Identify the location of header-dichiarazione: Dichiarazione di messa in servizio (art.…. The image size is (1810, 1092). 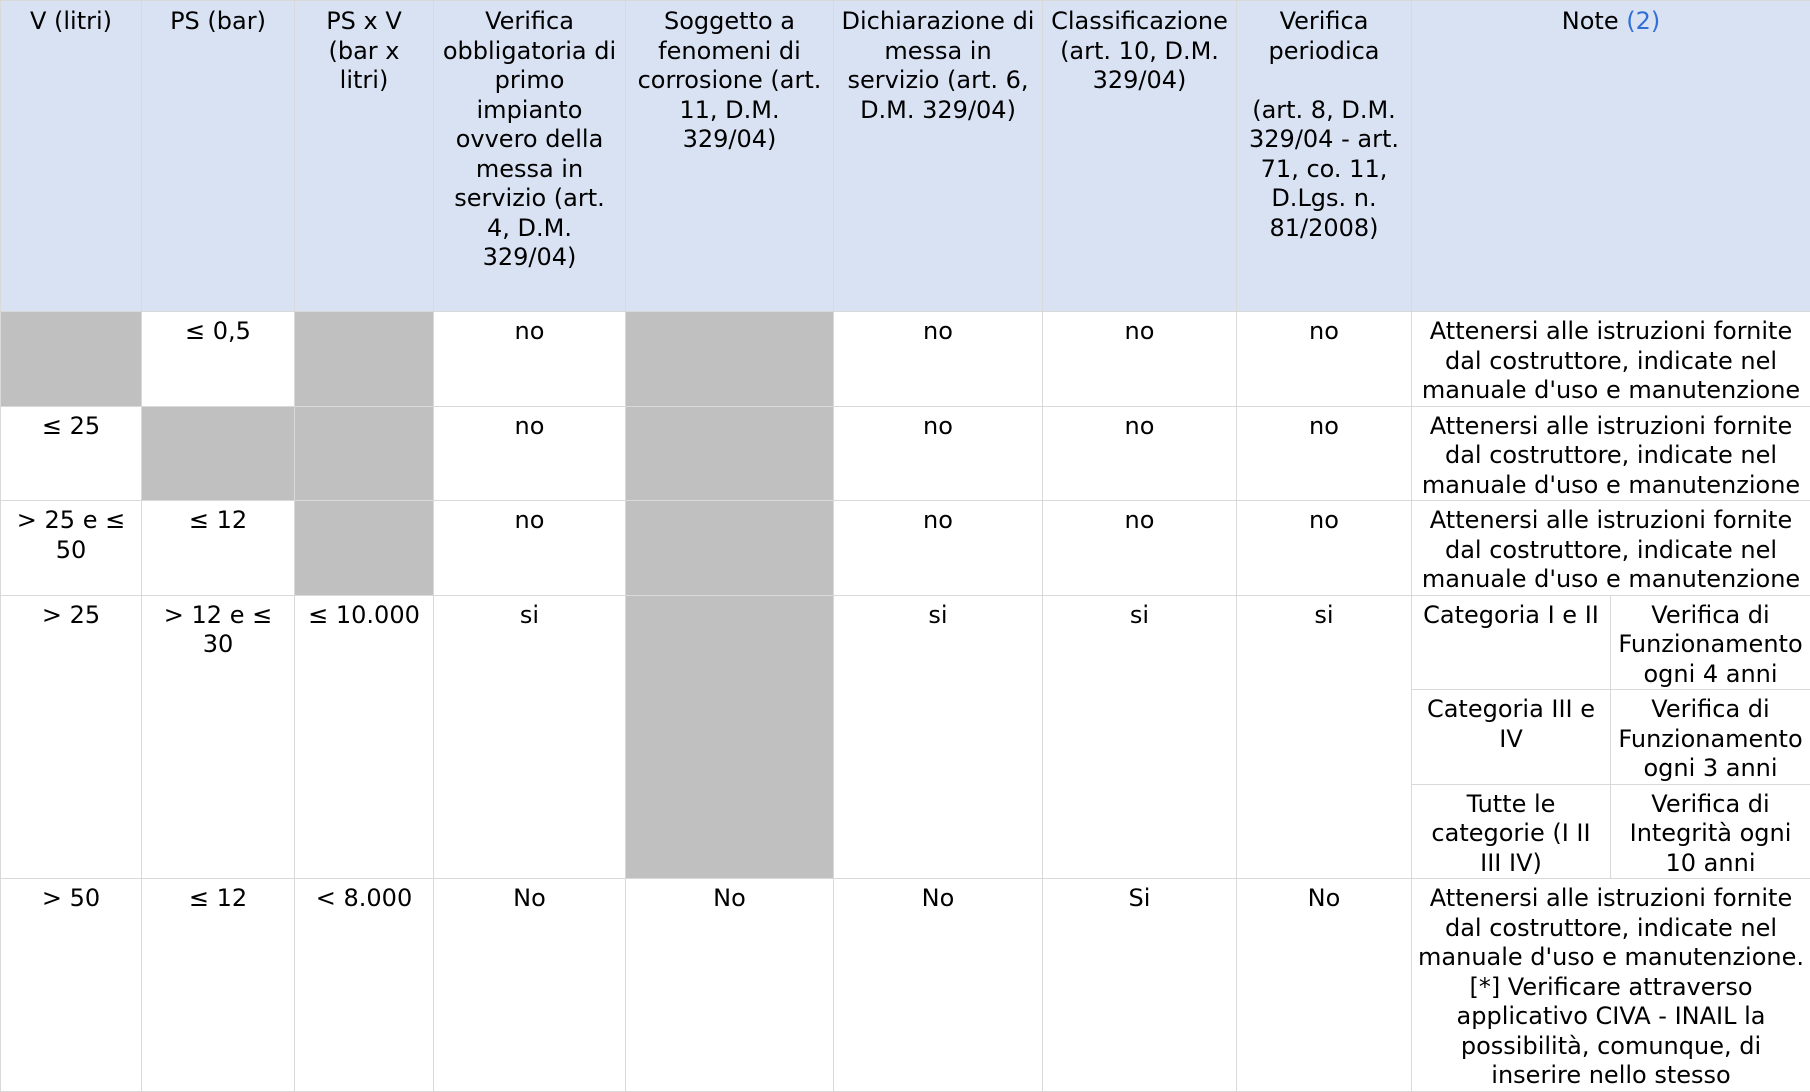
(938, 156).